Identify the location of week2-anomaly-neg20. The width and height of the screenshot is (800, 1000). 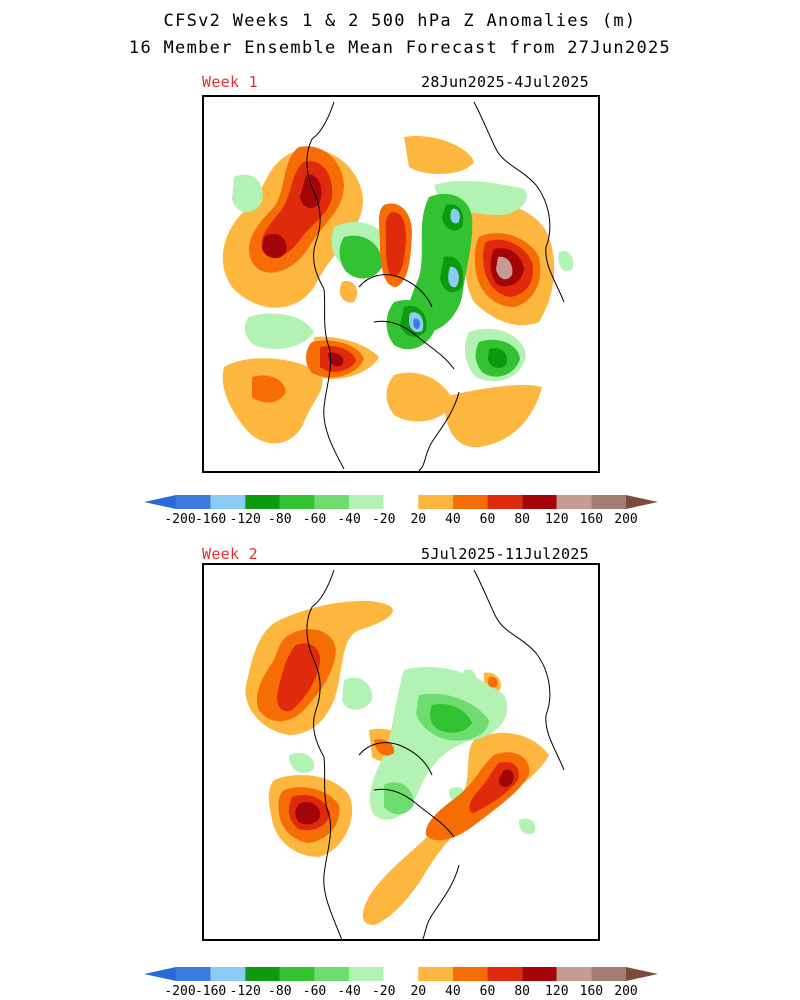
(412, 750).